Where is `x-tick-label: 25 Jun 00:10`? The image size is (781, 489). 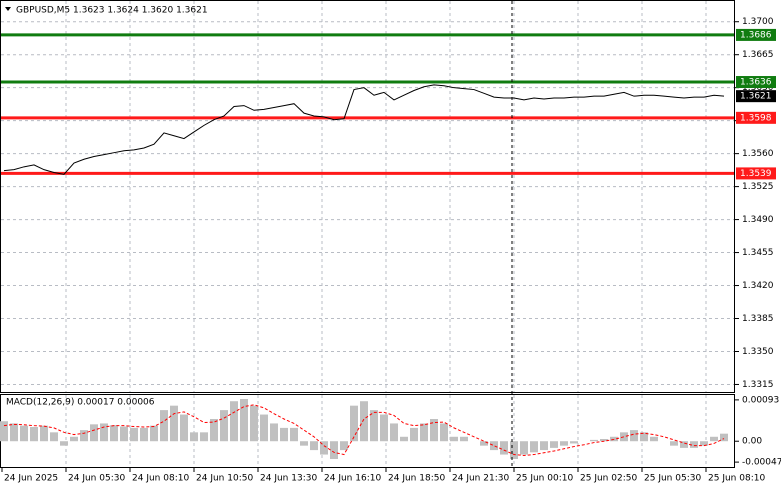
x-tick-label: 25 Jun 00:10 is located at coordinates (544, 479).